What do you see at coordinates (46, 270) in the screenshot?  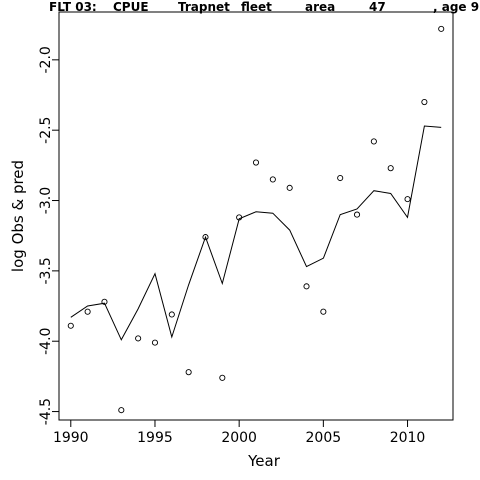 I see `y-tick-label: -3.5` at bounding box center [46, 270].